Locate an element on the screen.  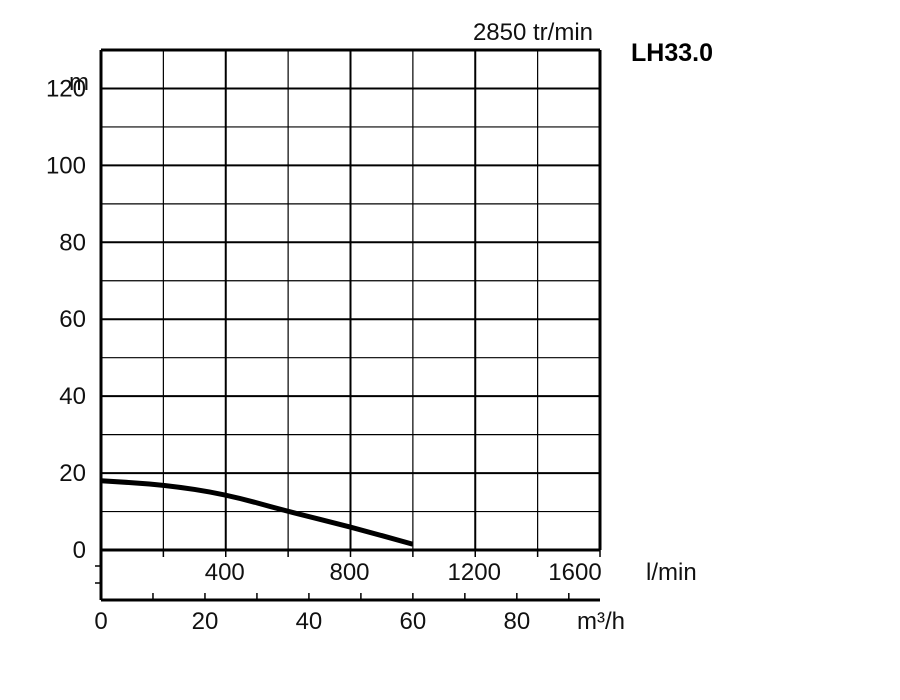
x-tick-label-m3h: 0 is located at coordinates (100, 621).